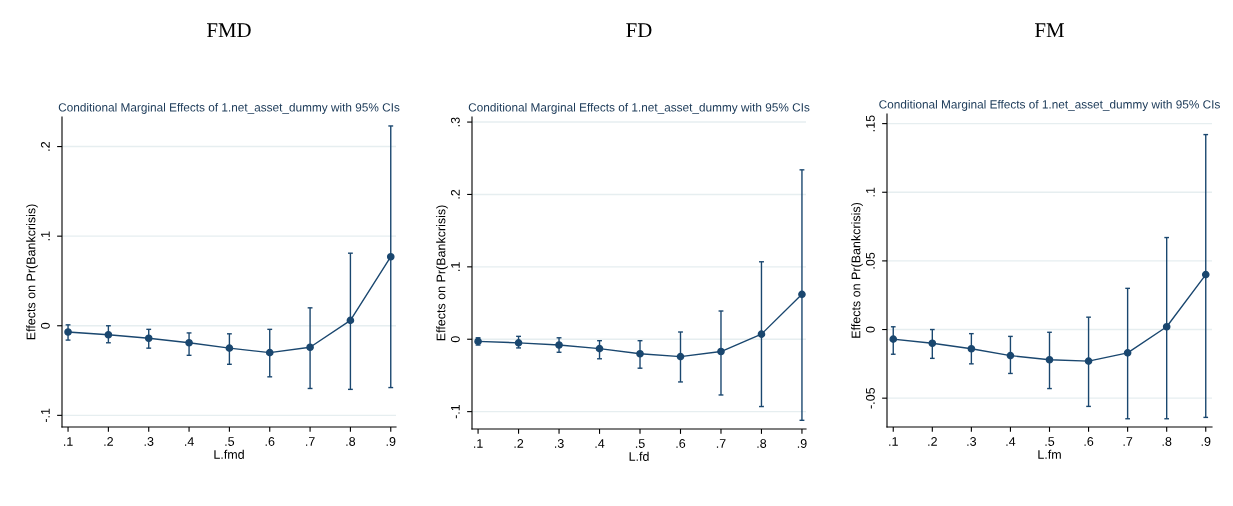 The width and height of the screenshot is (1233, 506). Describe the element at coordinates (870, 123) in the screenshot. I see `y-tick-label: .15` at that location.